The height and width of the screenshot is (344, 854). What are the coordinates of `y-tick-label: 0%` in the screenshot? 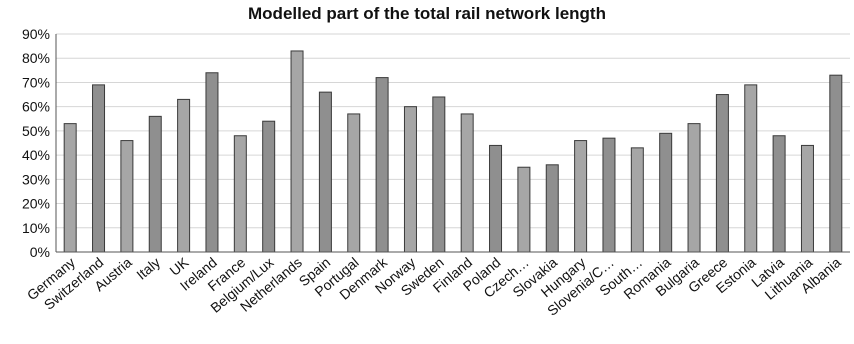 It's located at (40, 252).